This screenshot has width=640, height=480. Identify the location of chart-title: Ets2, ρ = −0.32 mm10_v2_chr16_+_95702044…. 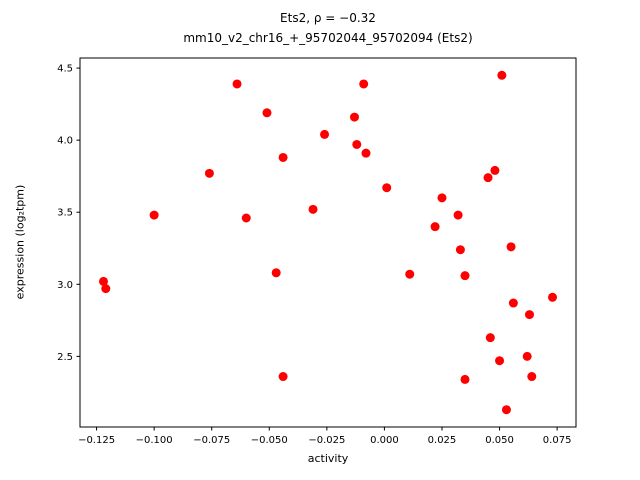
(328, 28).